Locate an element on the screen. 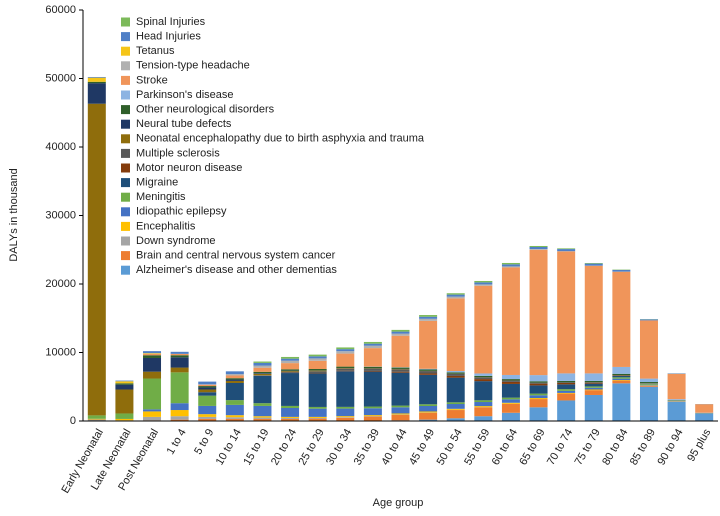  legend-label: Brain and central nervous system cancer is located at coordinates (236, 256).